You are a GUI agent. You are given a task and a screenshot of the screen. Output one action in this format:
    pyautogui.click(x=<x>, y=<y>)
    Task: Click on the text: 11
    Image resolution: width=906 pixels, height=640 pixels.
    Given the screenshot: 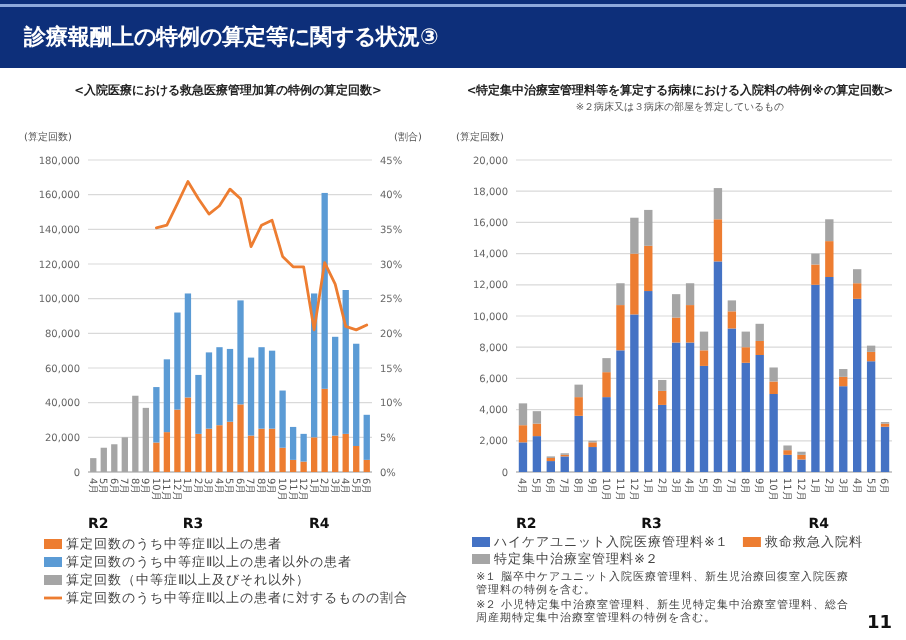 What is the action you would take?
    pyautogui.click(x=879, y=624)
    